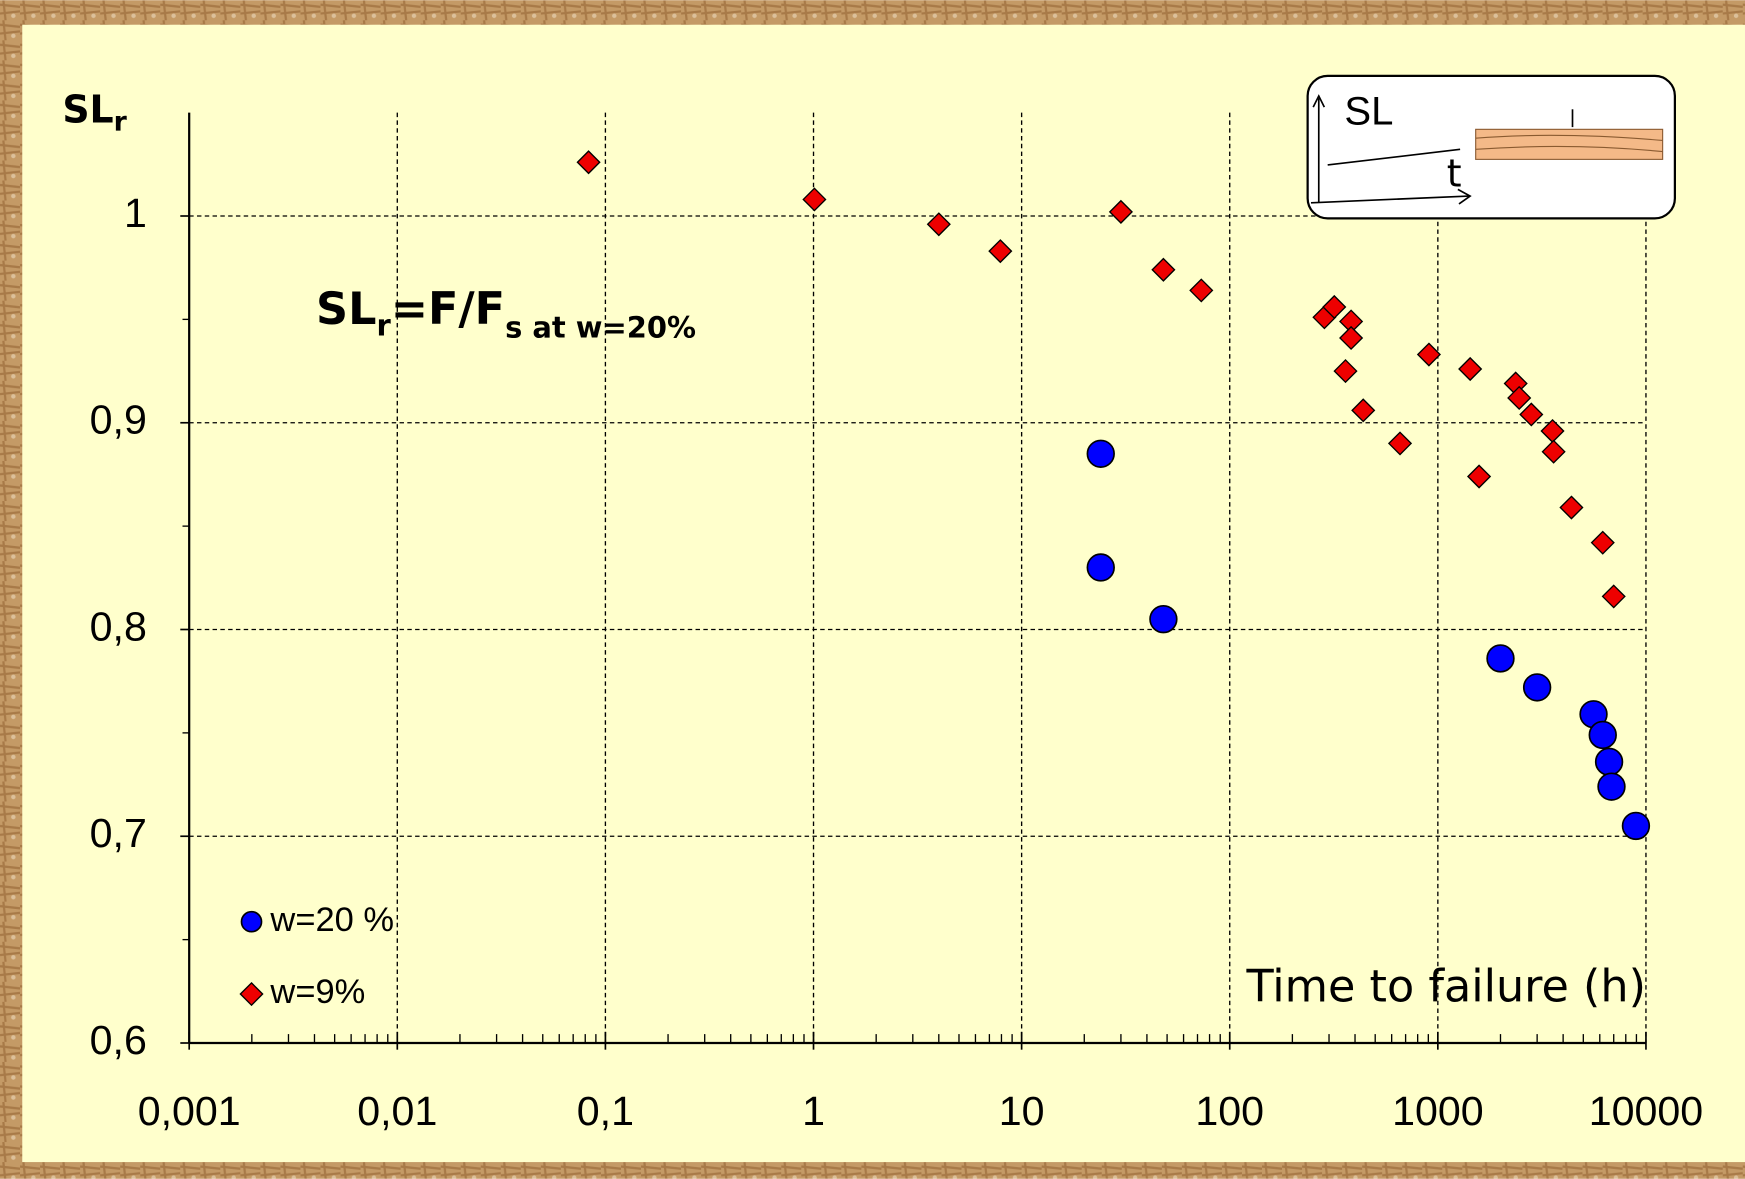 The width and height of the screenshot is (1745, 1179). Describe the element at coordinates (600, 328) in the screenshot. I see `annotation-part: s at w=20%` at that location.